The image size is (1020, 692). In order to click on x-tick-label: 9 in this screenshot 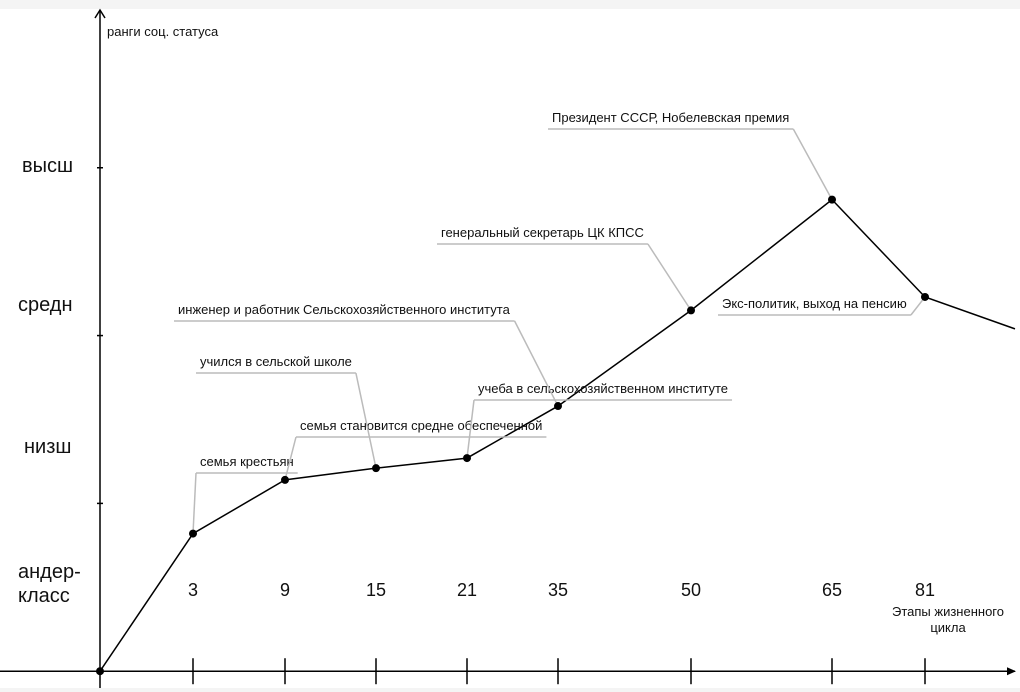, I will do `click(285, 590)`.